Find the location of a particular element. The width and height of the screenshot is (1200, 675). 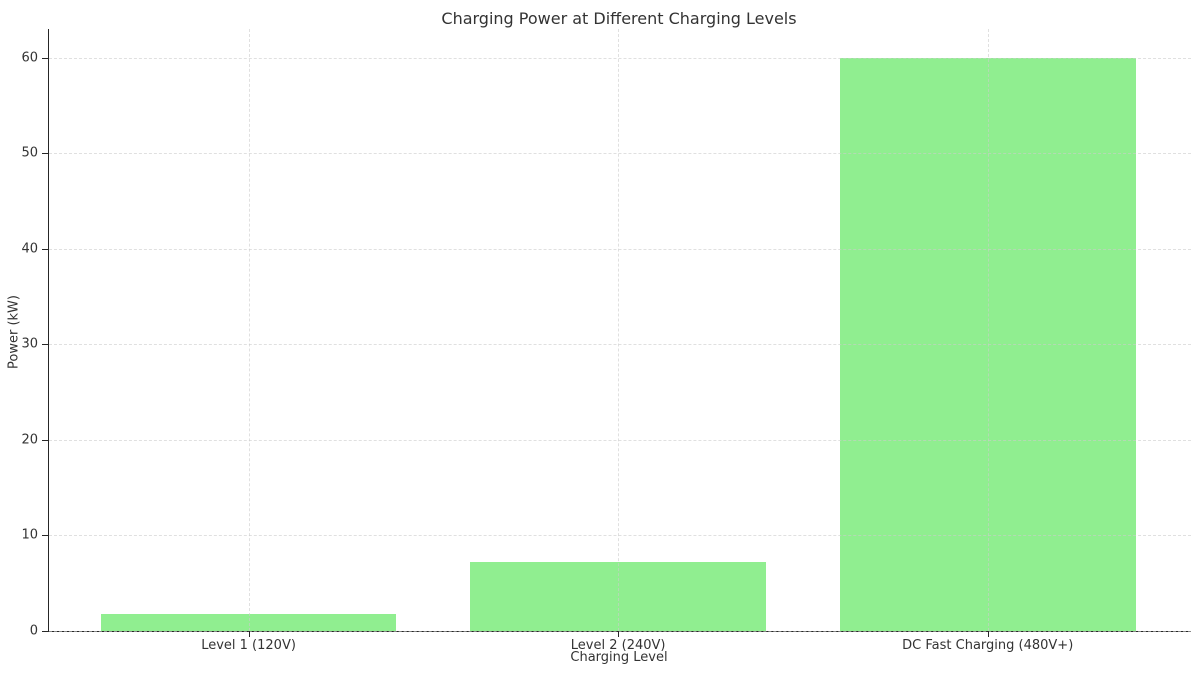

x-tick-label: Level 1 (120V) is located at coordinates (248, 645).